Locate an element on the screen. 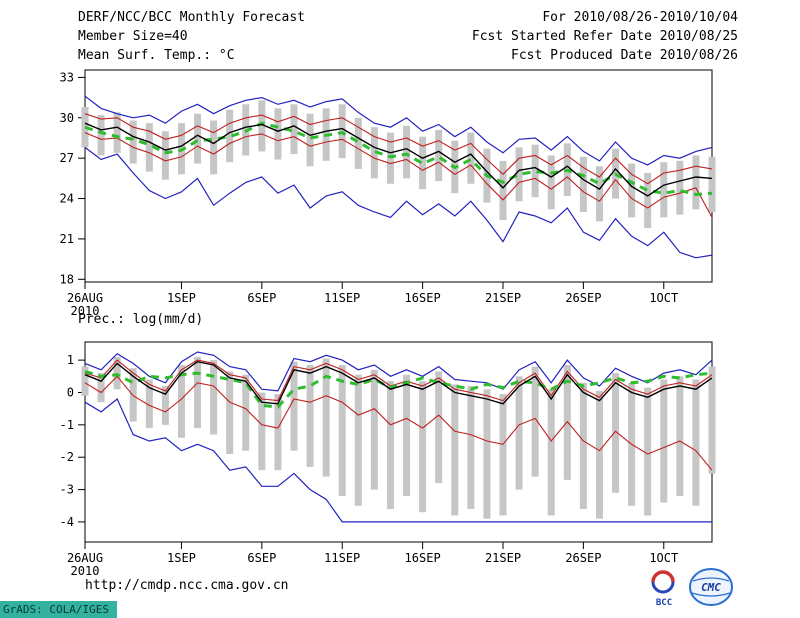 Image resolution: width=800 pixels, height=618 pixels. series-climatology is located at coordinates (398, 389).